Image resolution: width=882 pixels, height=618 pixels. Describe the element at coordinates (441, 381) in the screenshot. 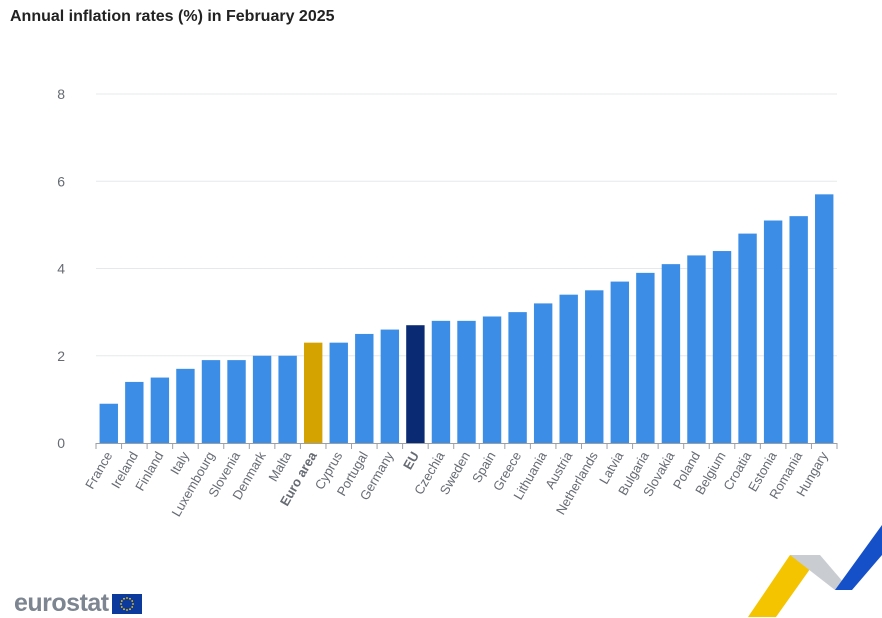

I see `bar-czechia` at that location.